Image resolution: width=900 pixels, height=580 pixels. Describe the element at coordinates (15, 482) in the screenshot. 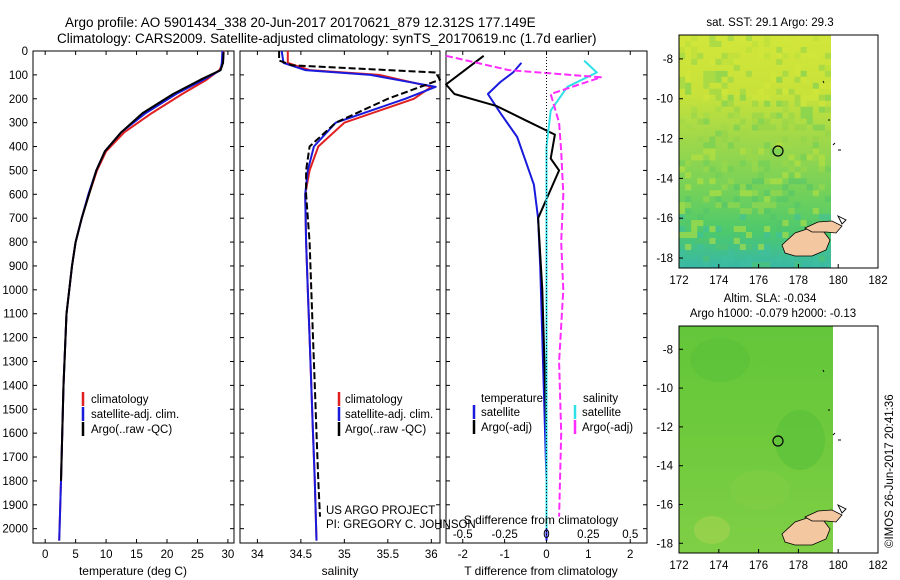

I see `depth-tick-label: 1800` at that location.